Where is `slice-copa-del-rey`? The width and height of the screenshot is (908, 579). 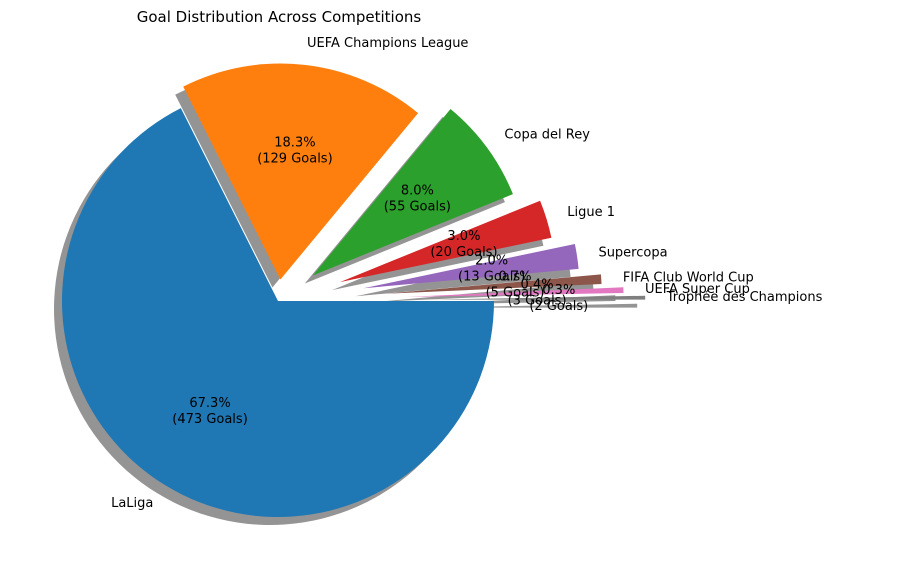
slice-copa-del-rey is located at coordinates (412, 192).